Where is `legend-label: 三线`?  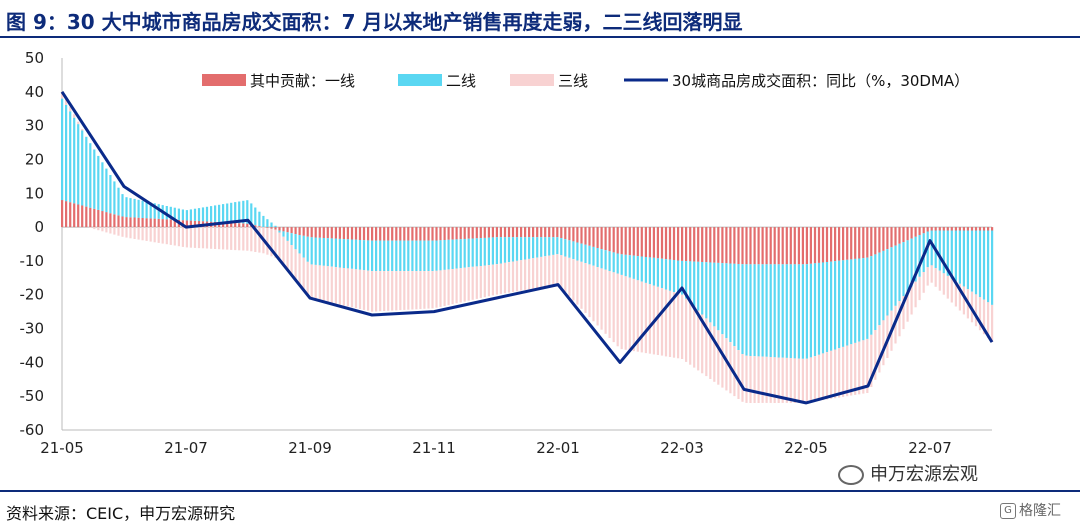 legend-label: 三线 is located at coordinates (573, 81).